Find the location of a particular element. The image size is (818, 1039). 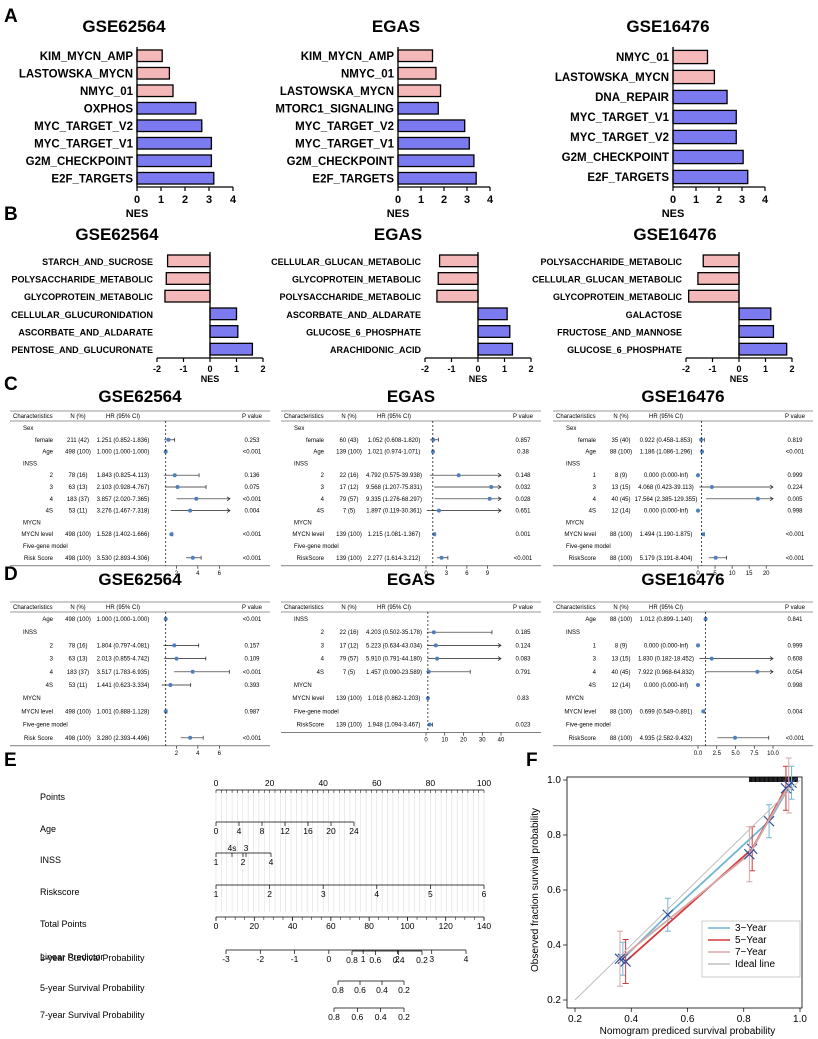

panel_d-row-hr: 1.001 (0.888-1.128) is located at coordinates (123, 712).